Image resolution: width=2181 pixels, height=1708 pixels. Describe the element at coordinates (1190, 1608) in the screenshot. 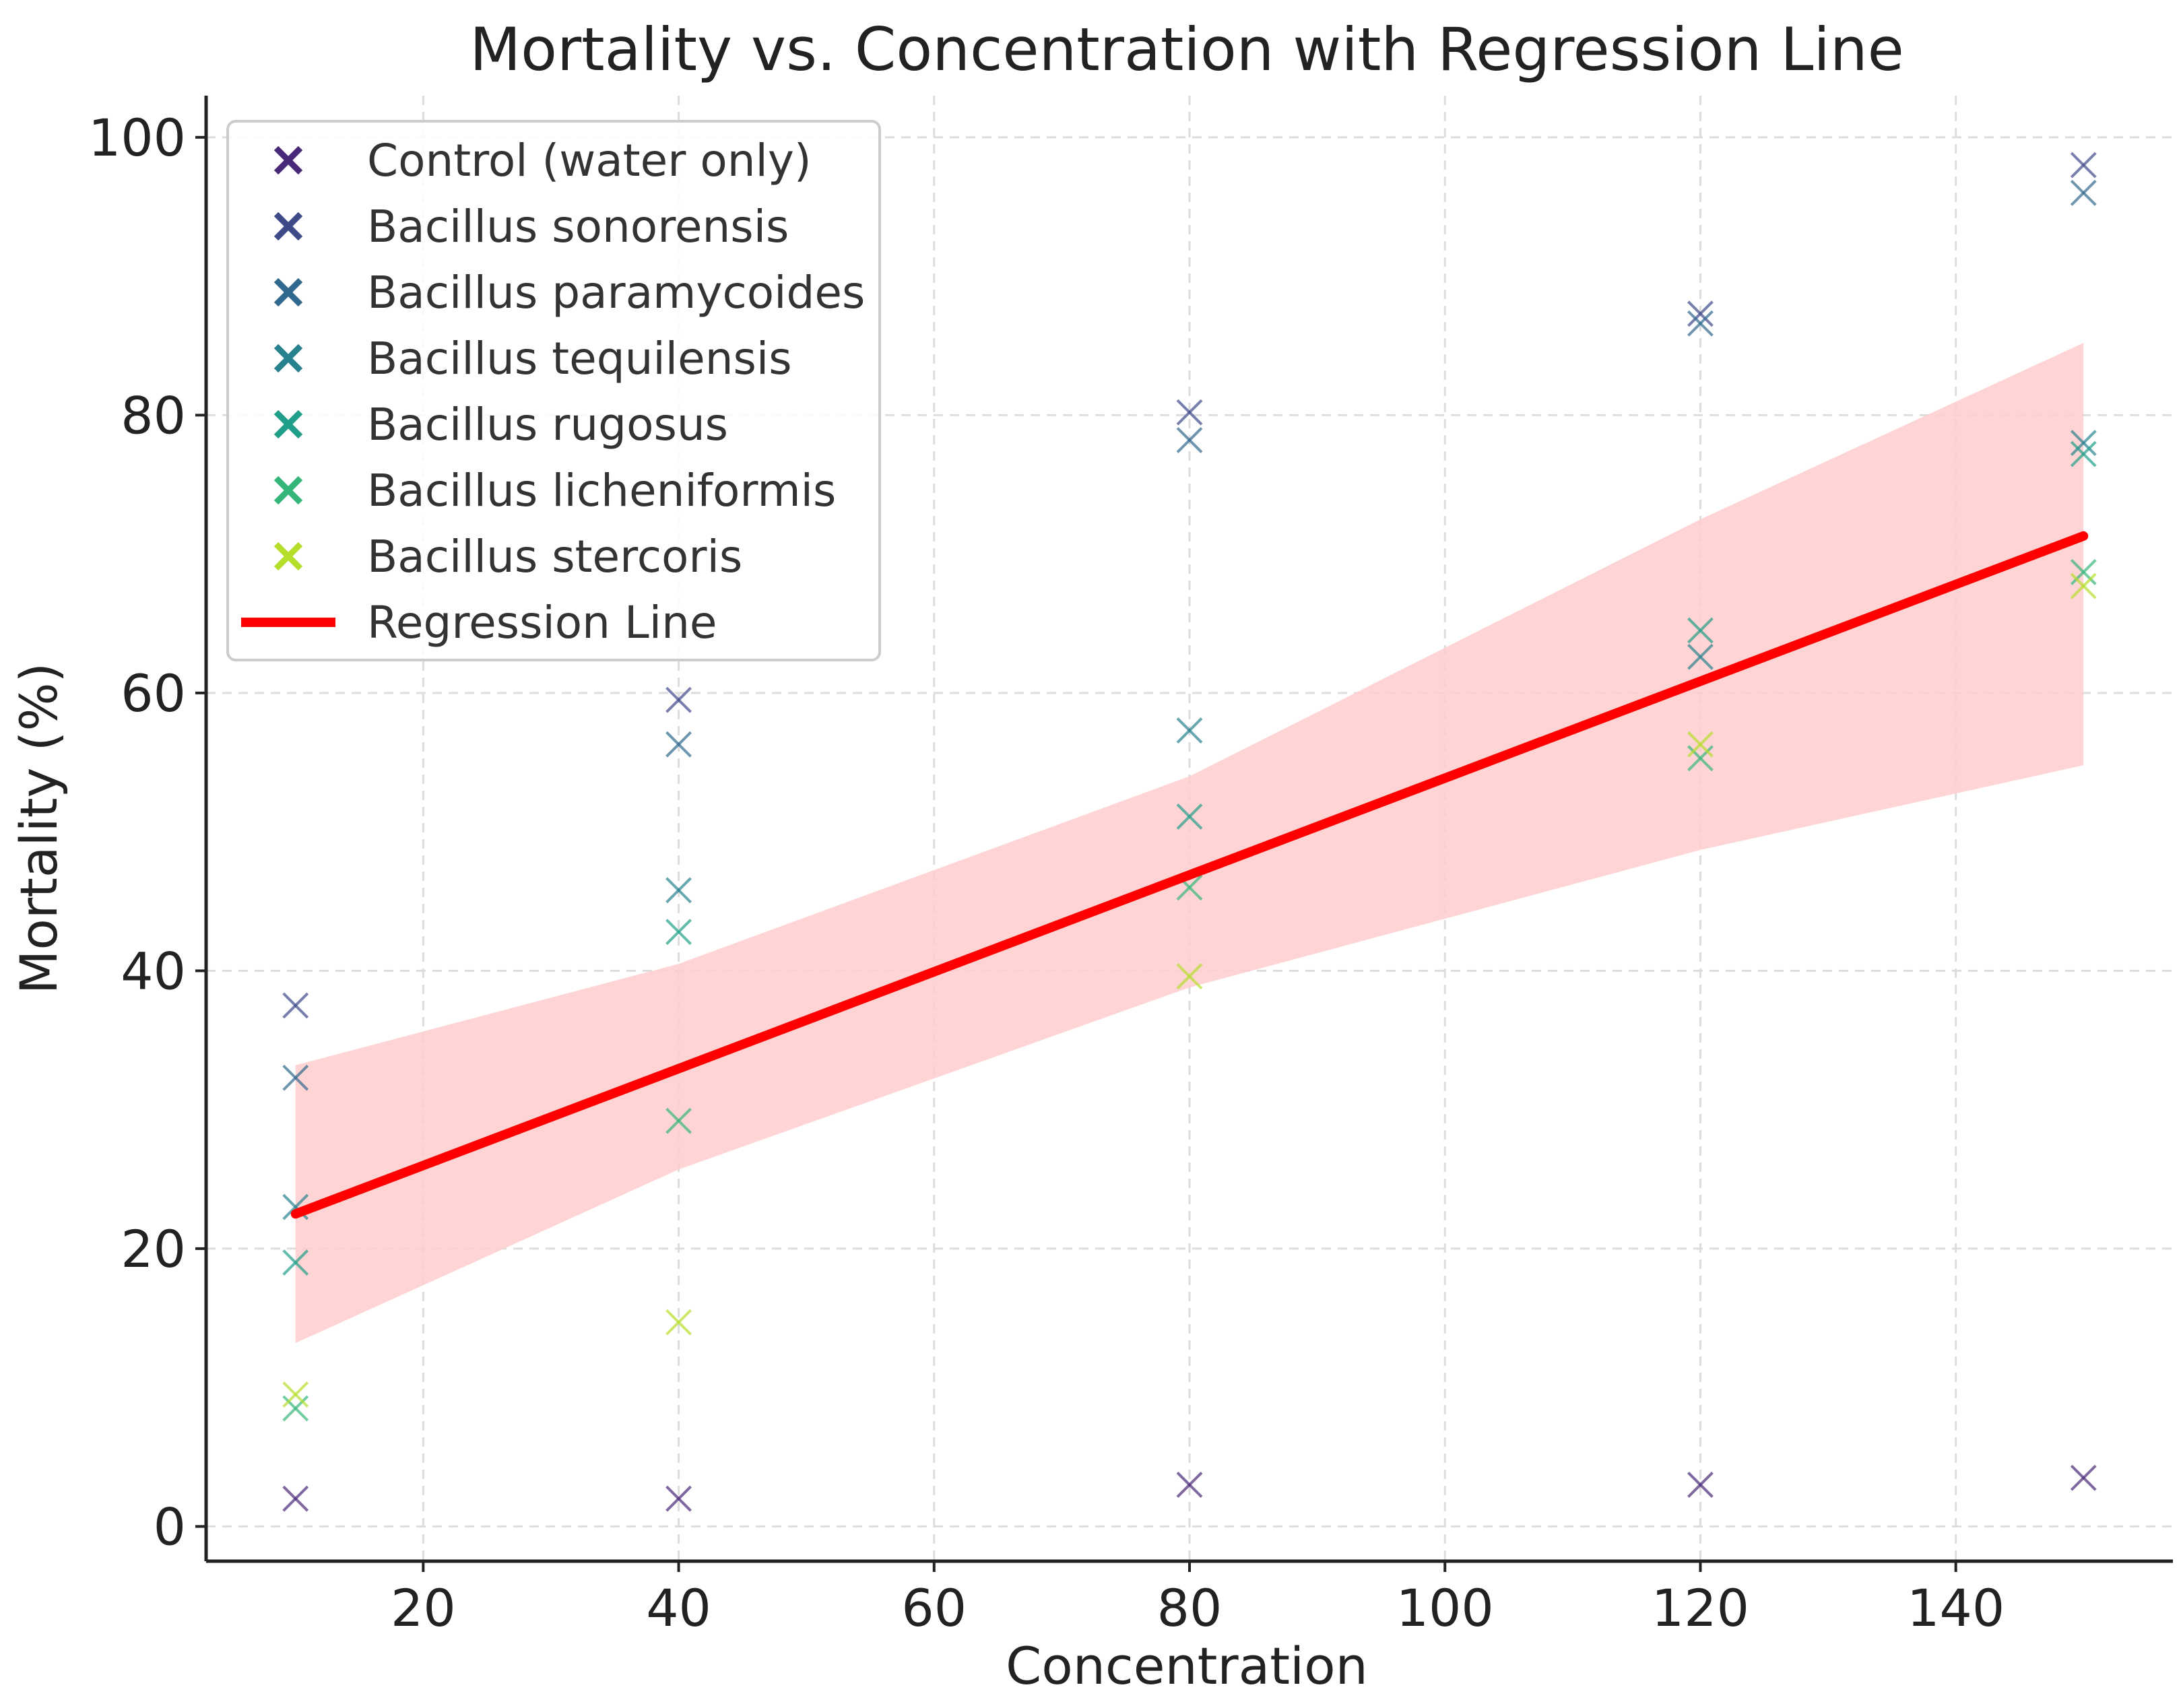

I see `x-tick-label: 80` at that location.